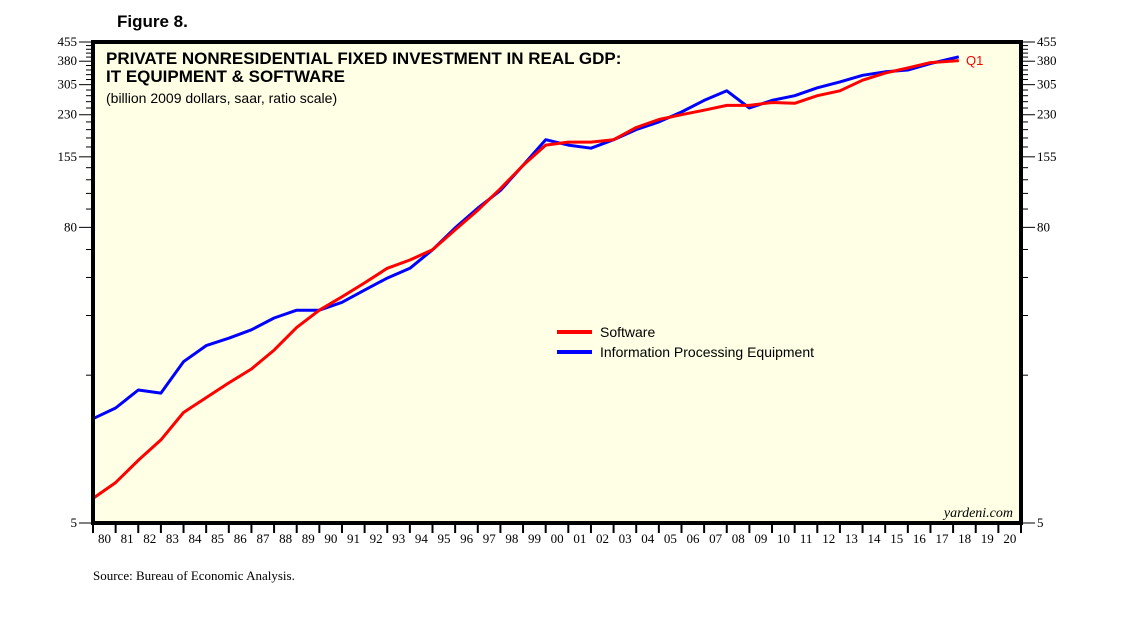 The height and width of the screenshot is (621, 1138). Describe the element at coordinates (376, 538) in the screenshot. I see `x-tick-label: 92` at that location.